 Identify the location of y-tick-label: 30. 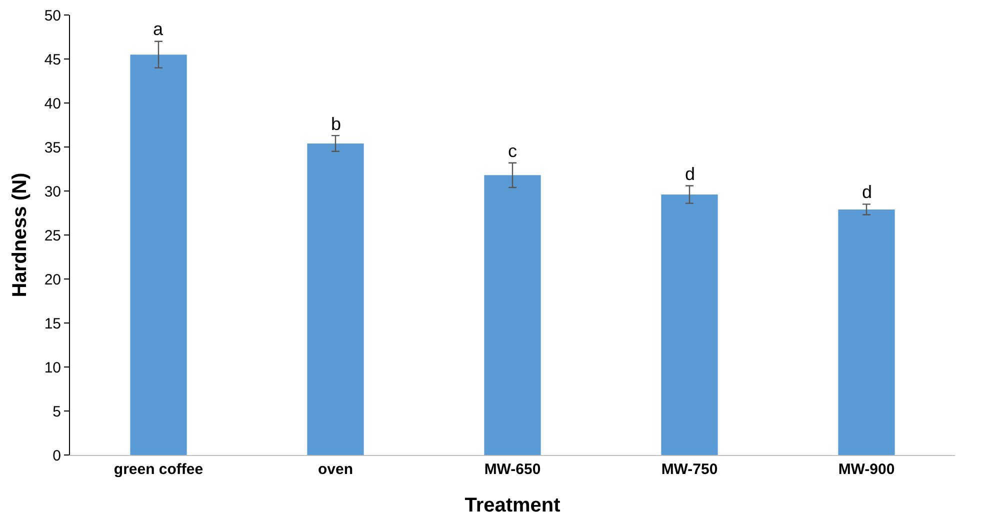
(52, 191).